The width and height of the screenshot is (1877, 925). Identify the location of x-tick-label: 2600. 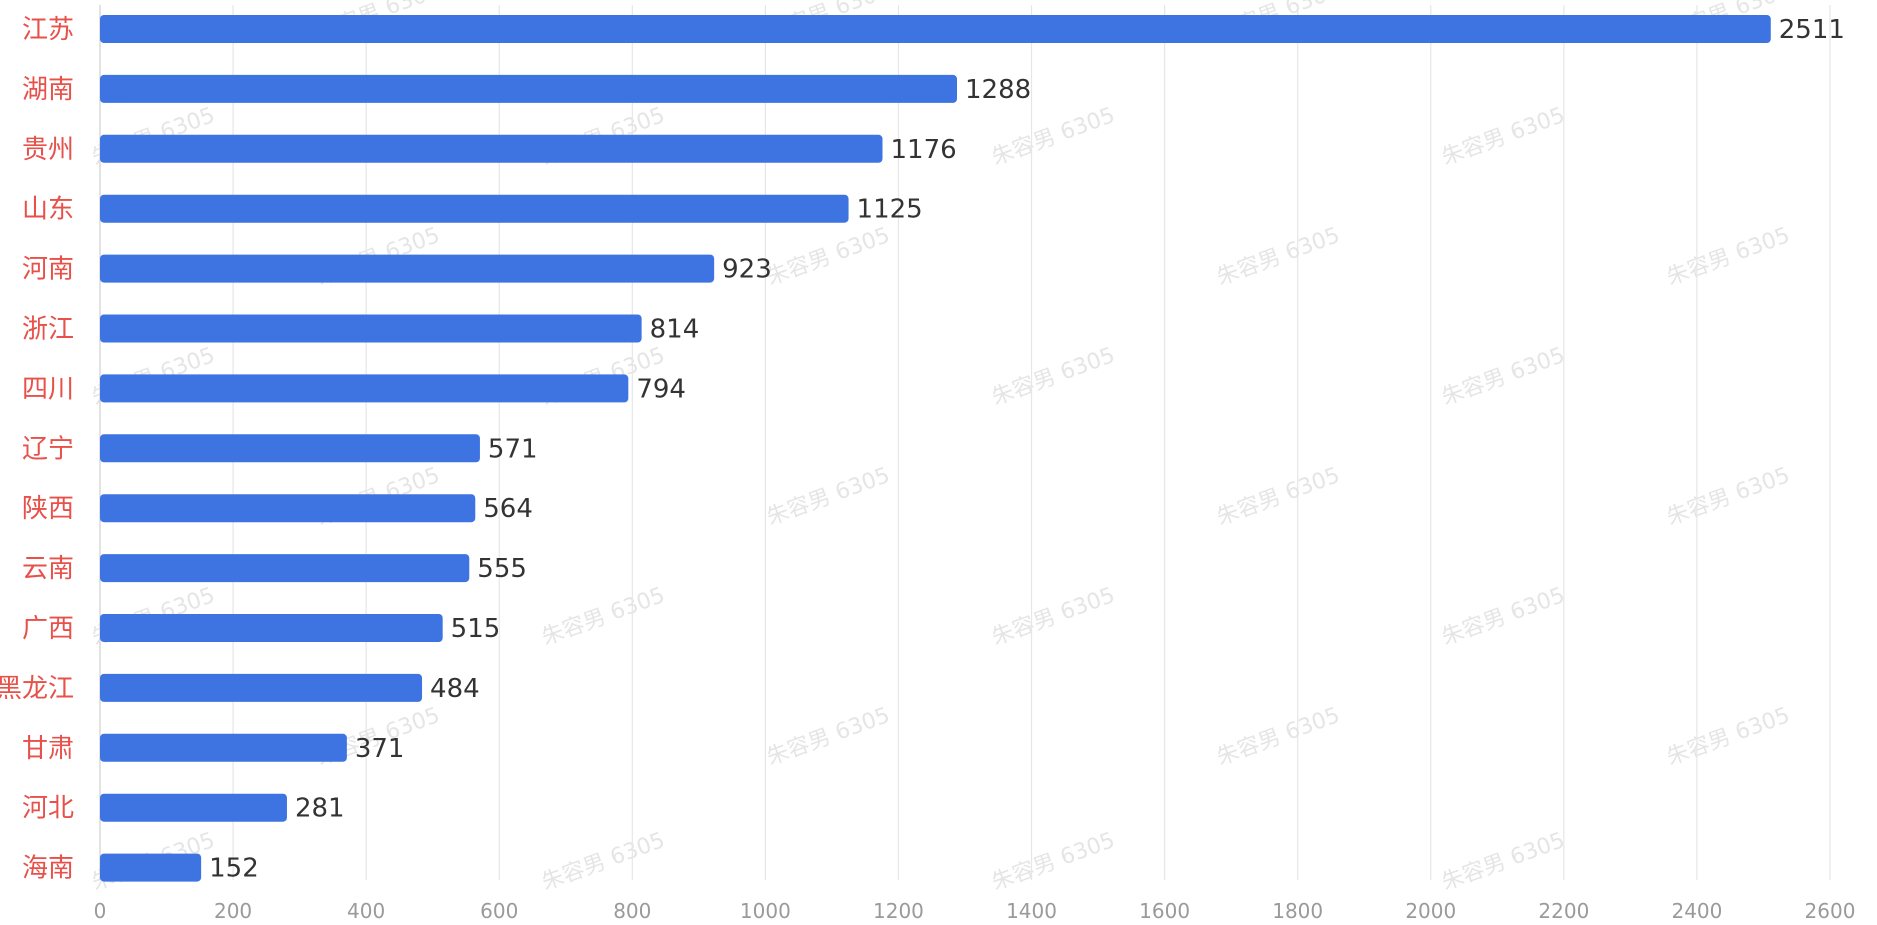
(1830, 911).